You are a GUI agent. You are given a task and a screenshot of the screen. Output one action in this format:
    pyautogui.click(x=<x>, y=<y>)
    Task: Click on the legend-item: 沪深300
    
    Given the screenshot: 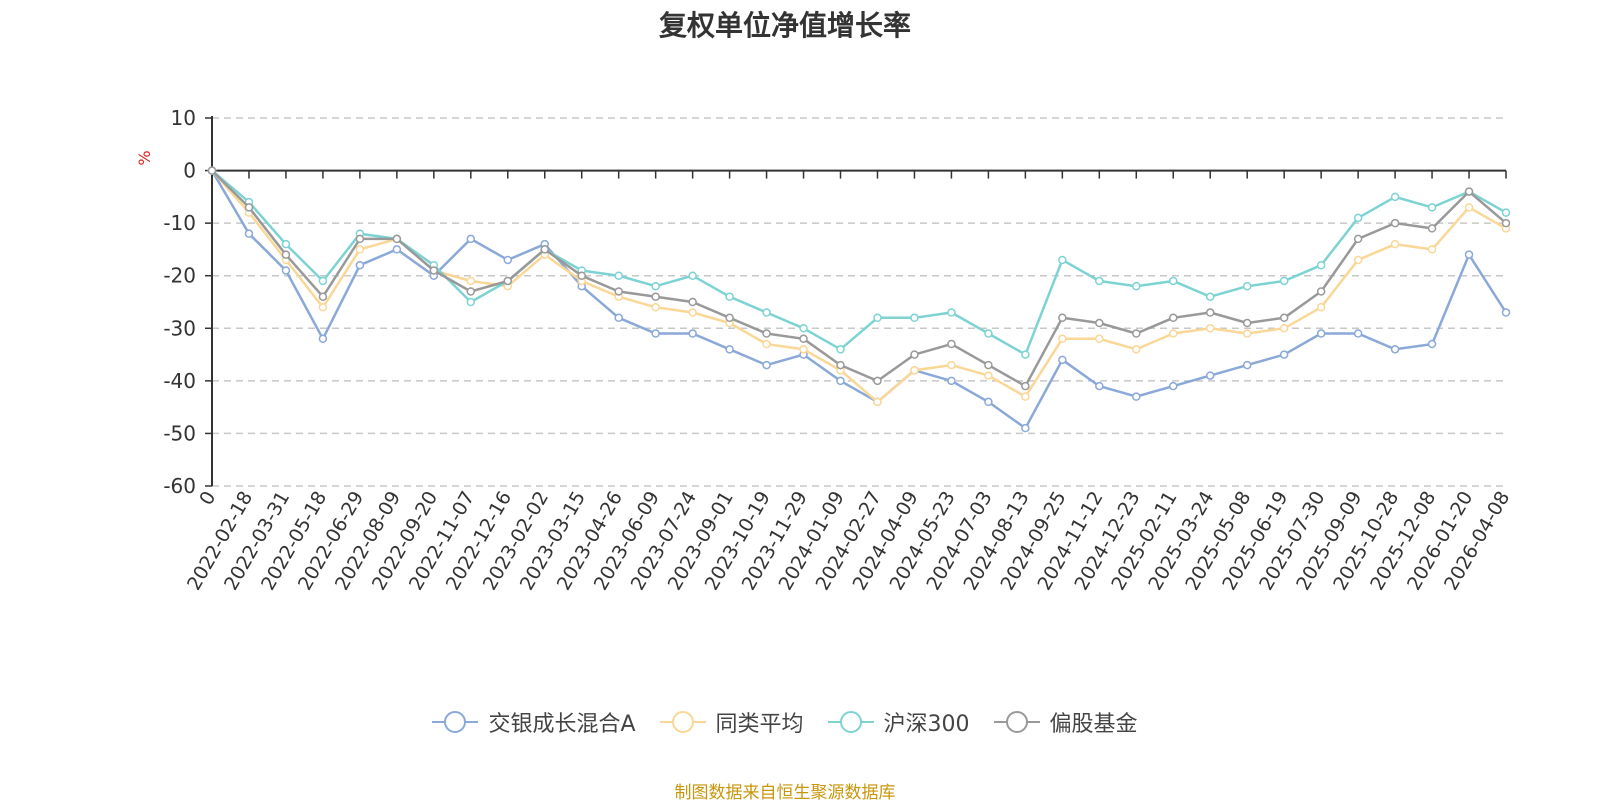 What is the action you would take?
    pyautogui.click(x=898, y=722)
    